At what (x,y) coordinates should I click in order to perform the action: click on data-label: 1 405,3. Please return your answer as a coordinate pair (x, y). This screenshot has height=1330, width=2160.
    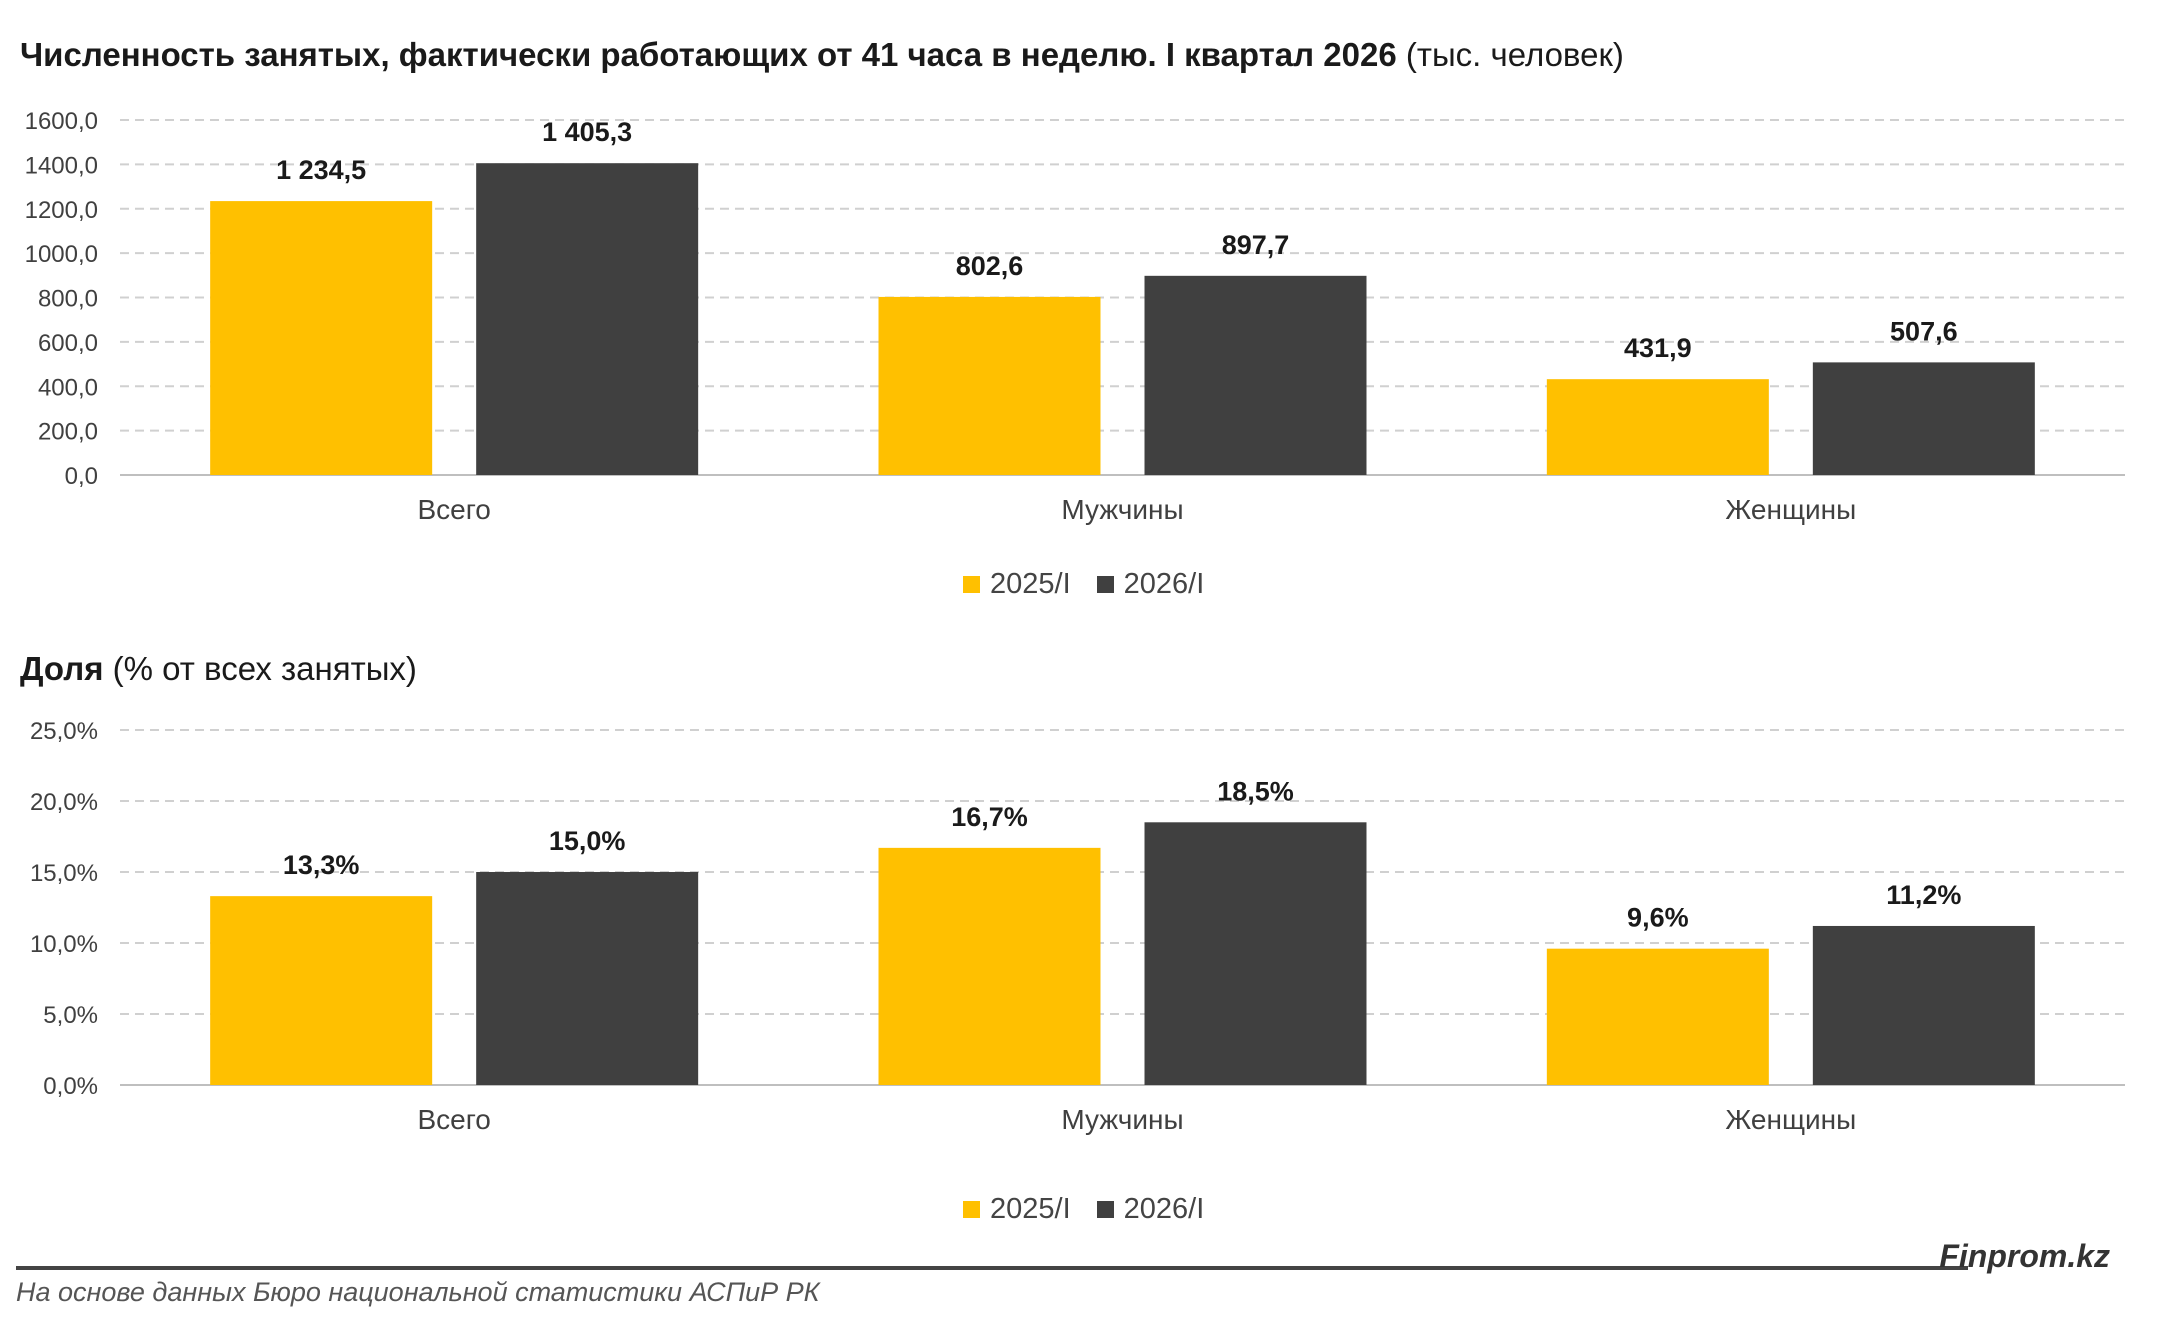
    Looking at the image, I should click on (587, 132).